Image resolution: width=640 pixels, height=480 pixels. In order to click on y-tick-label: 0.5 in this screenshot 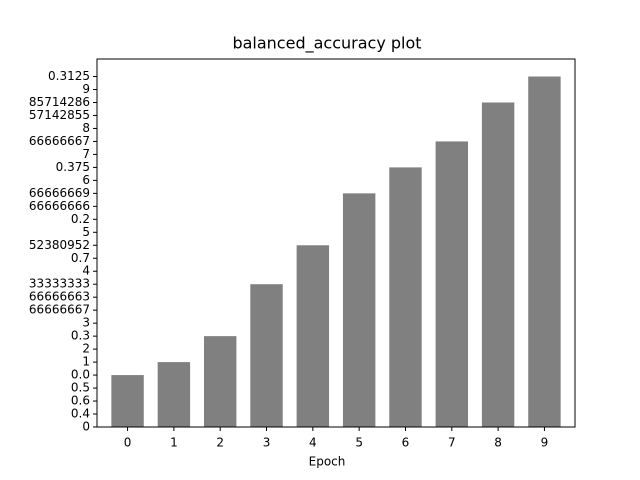, I will do `click(80, 388)`.